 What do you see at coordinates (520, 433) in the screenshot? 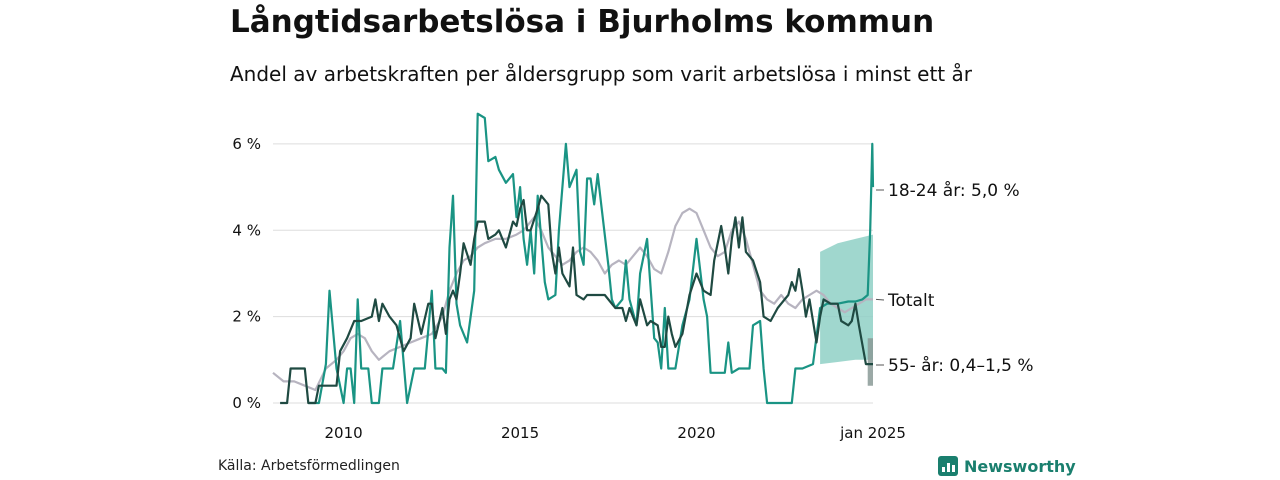
I see `x-tick-label: 2015` at bounding box center [520, 433].